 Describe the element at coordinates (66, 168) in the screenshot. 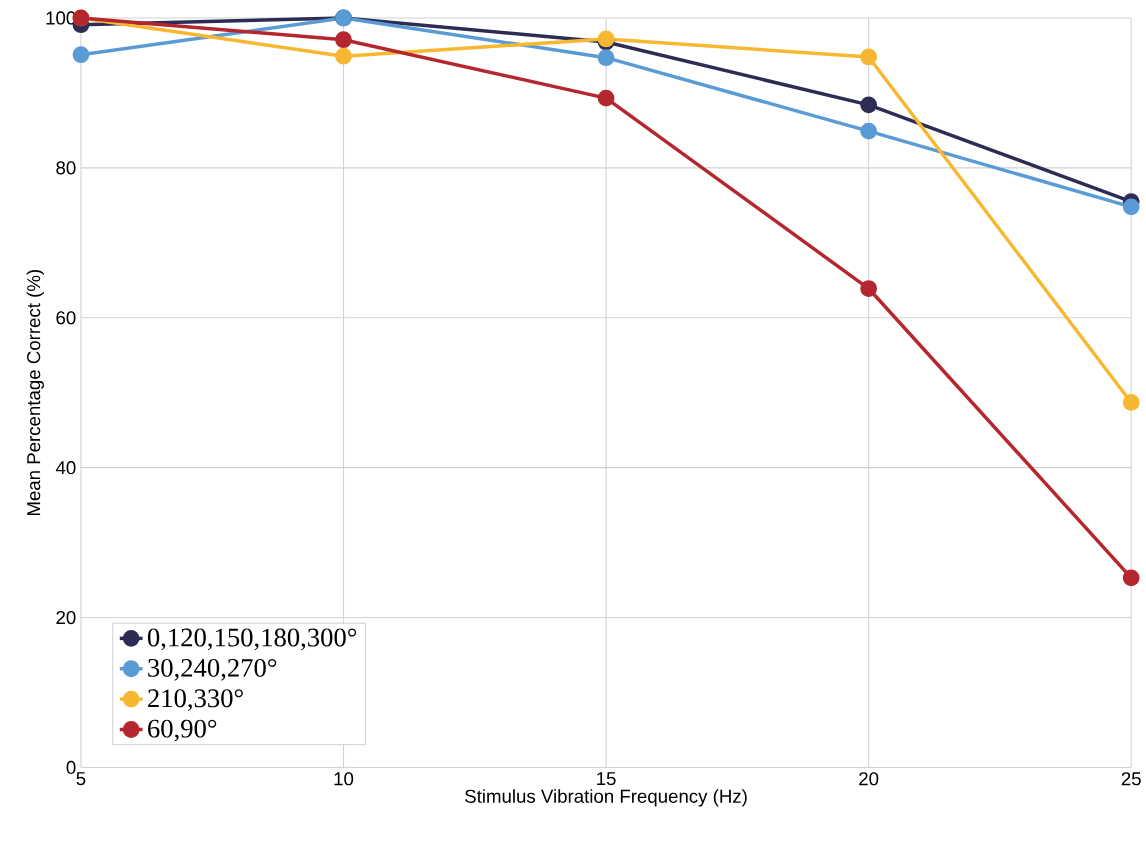

I see `y-tick-label: 80` at that location.